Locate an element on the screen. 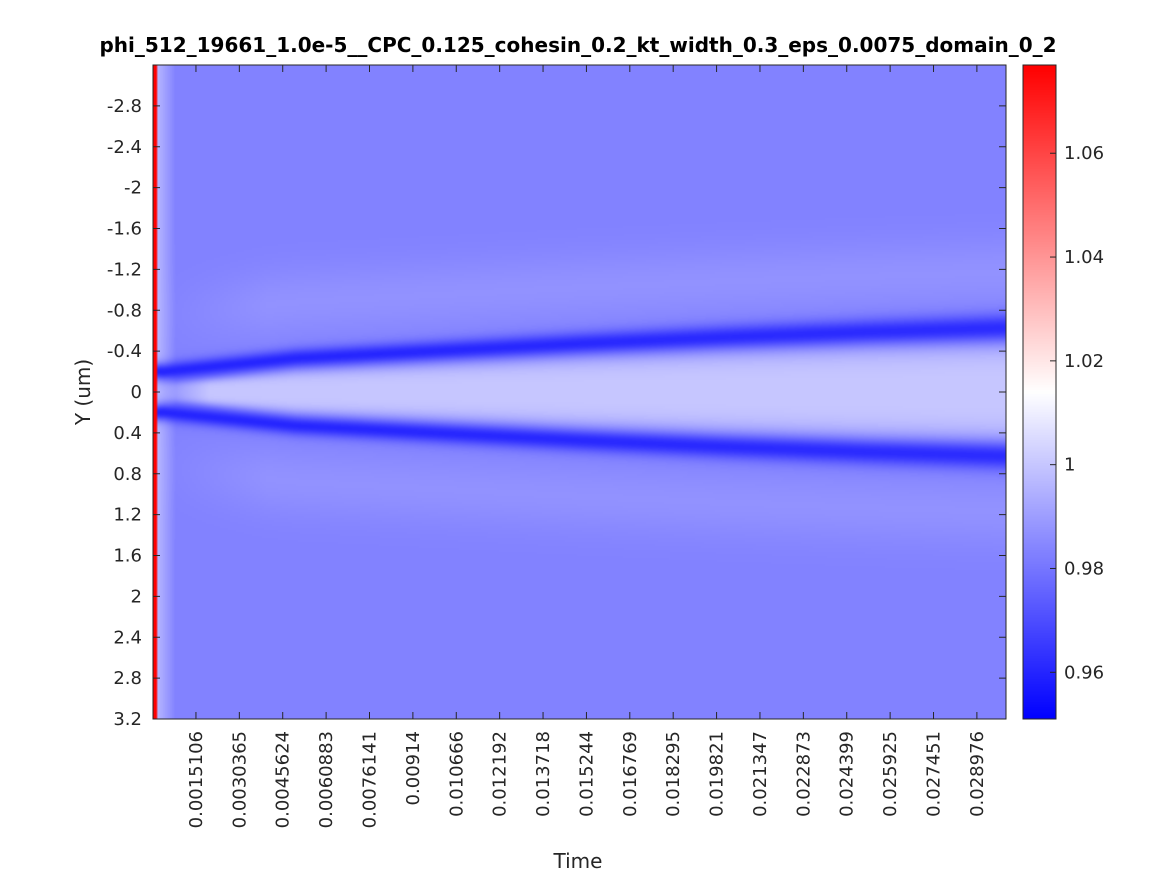  x-tick-label: 0.024399 is located at coordinates (847, 774).